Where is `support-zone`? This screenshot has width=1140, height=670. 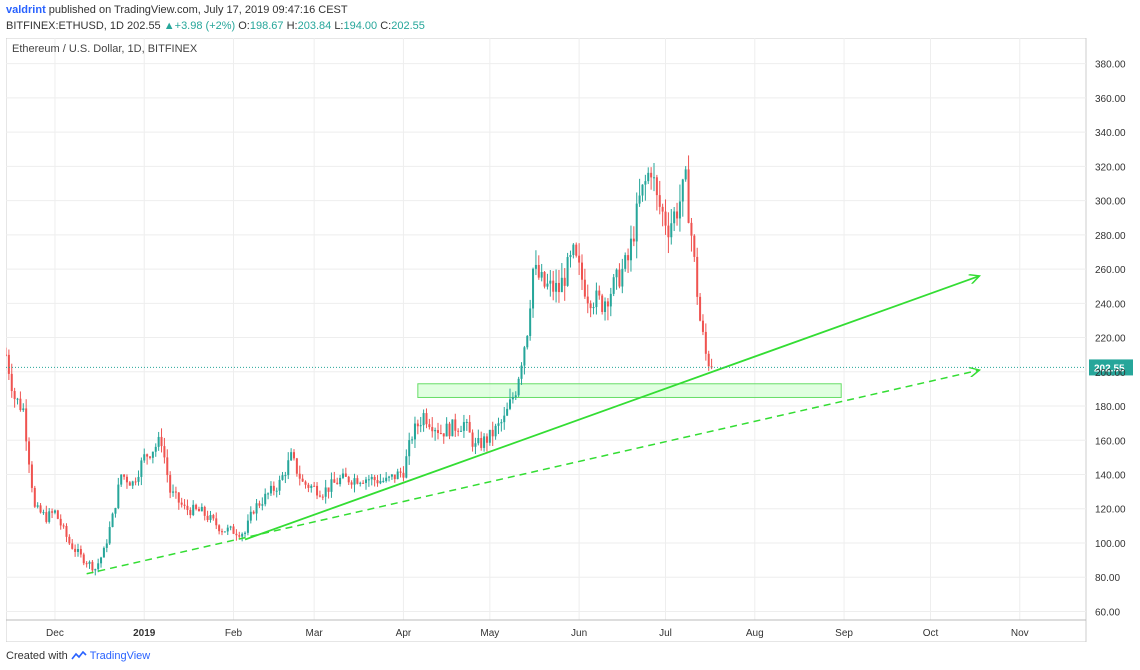
support-zone is located at coordinates (629, 390).